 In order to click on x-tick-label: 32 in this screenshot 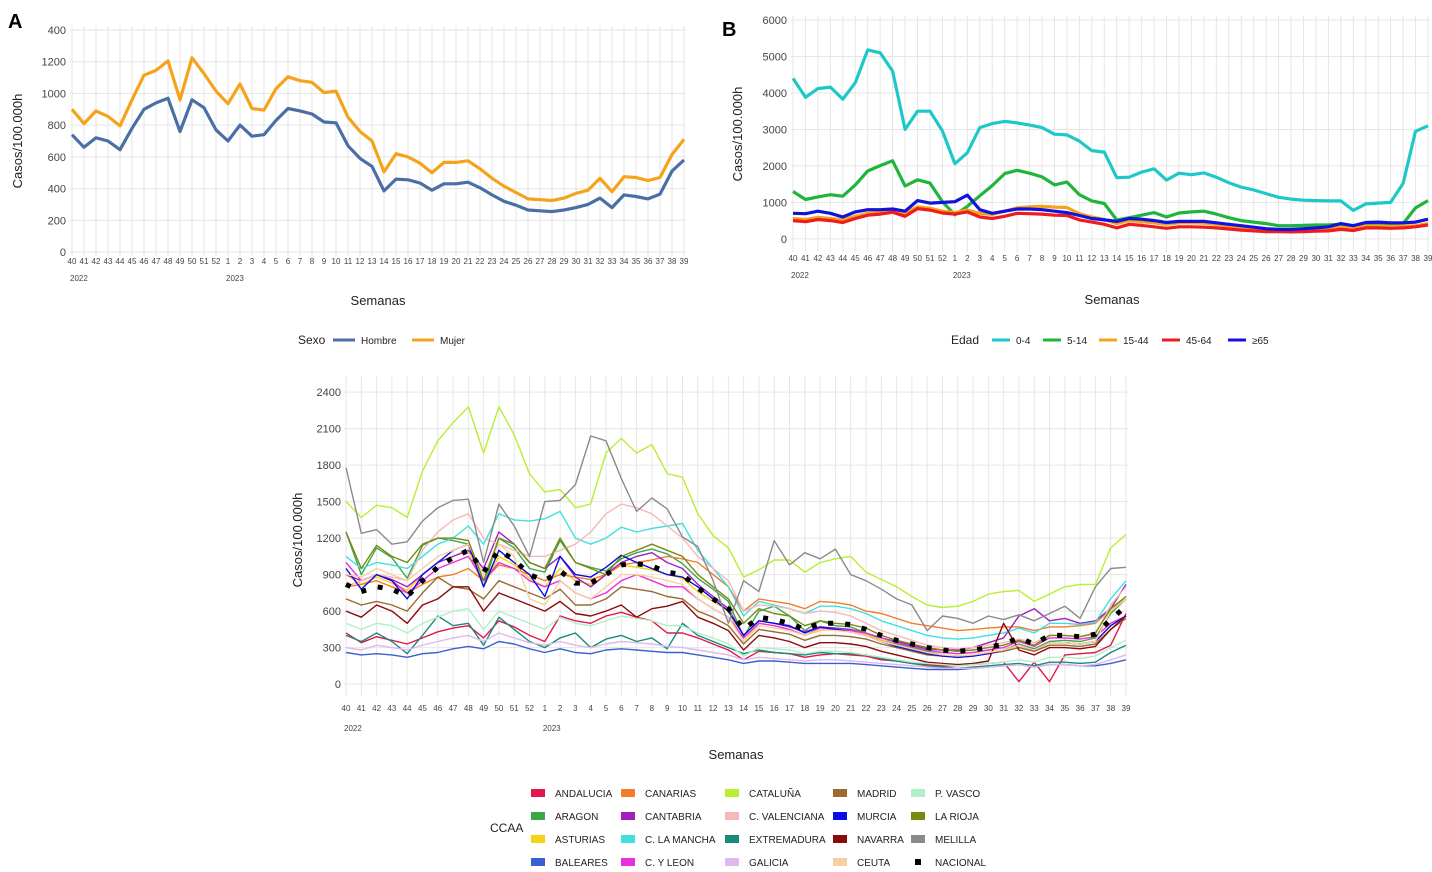, I will do `click(600, 261)`.